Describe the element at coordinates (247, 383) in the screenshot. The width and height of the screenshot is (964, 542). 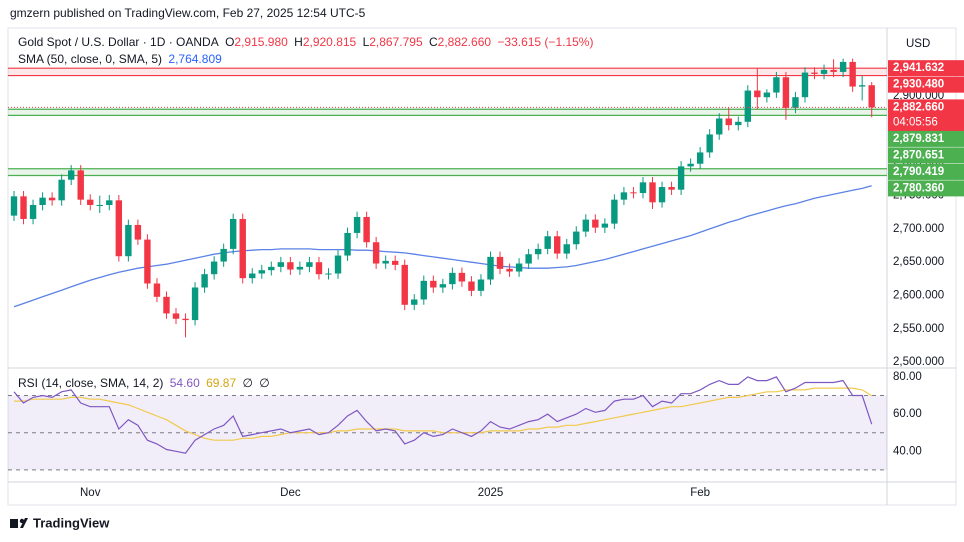
I see `rsi-flag: ∅` at that location.